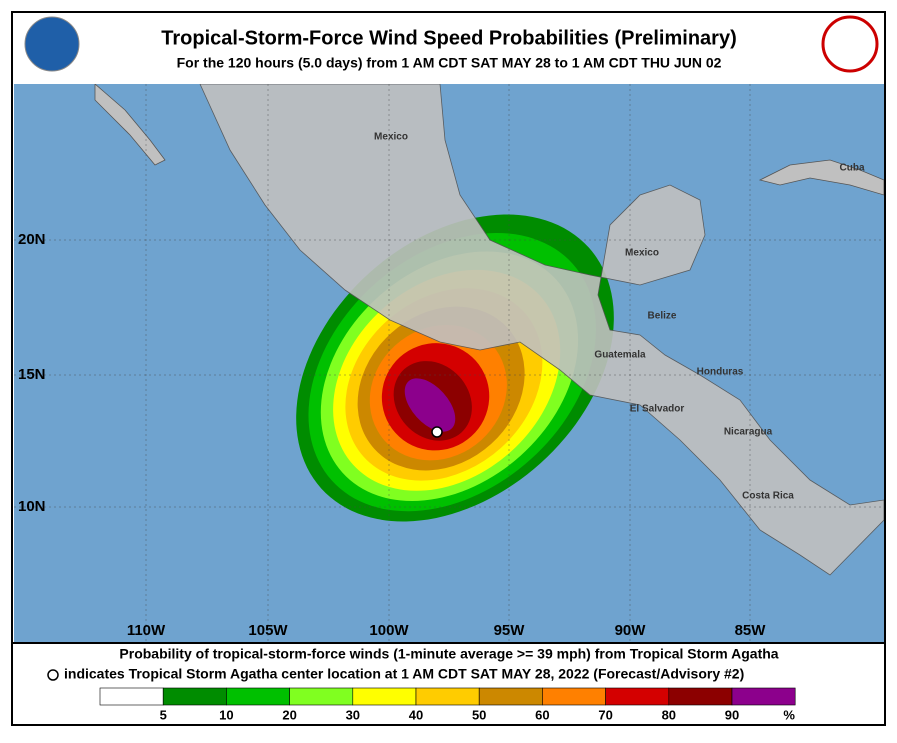 The image size is (897, 743). I want to click on lon-label: 100W, so click(389, 630).